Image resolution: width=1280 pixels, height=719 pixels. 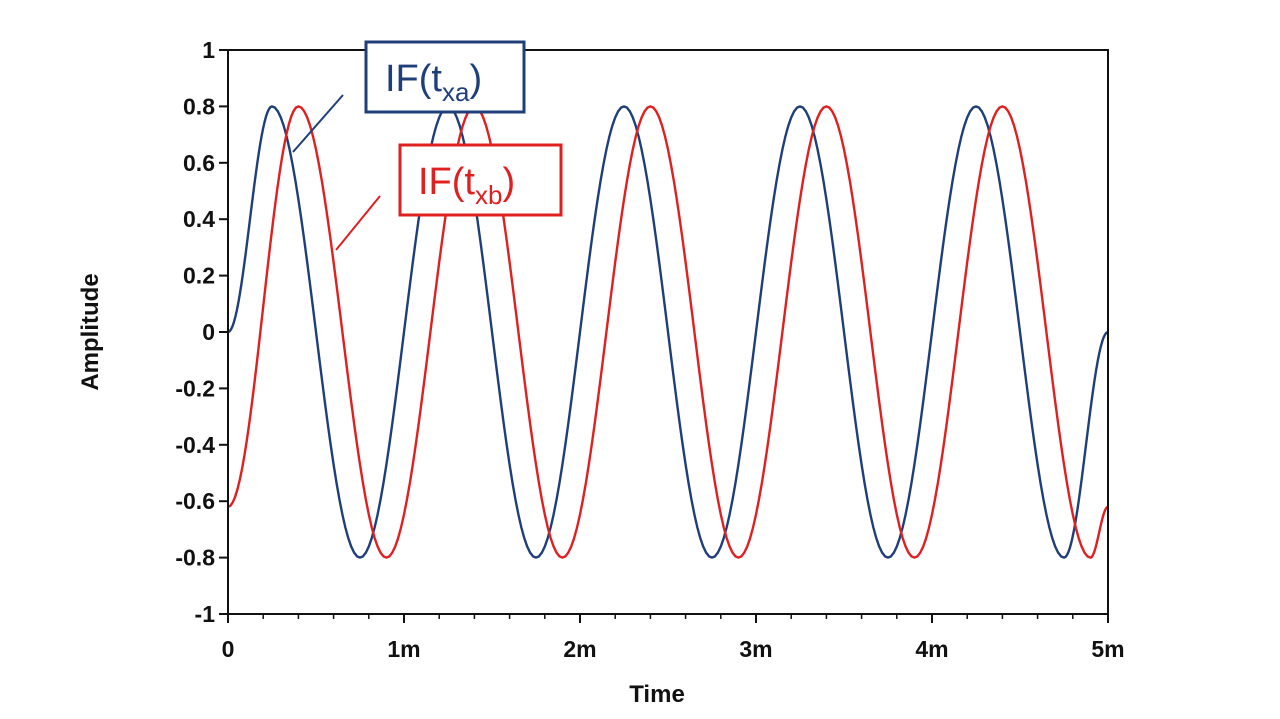 I want to click on y-tick-label: 0.6, so click(x=199, y=163).